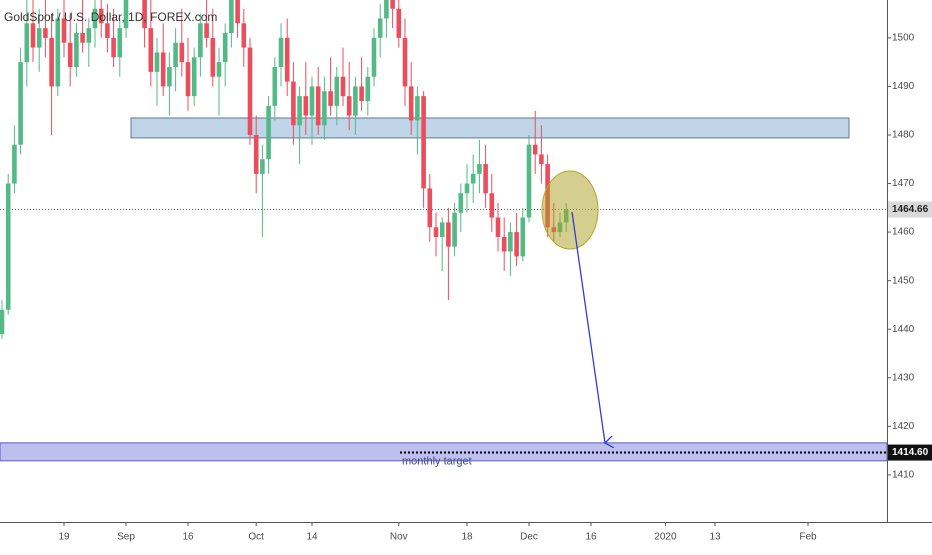 This screenshot has width=932, height=555. I want to click on x-tick-label: 14, so click(312, 537).